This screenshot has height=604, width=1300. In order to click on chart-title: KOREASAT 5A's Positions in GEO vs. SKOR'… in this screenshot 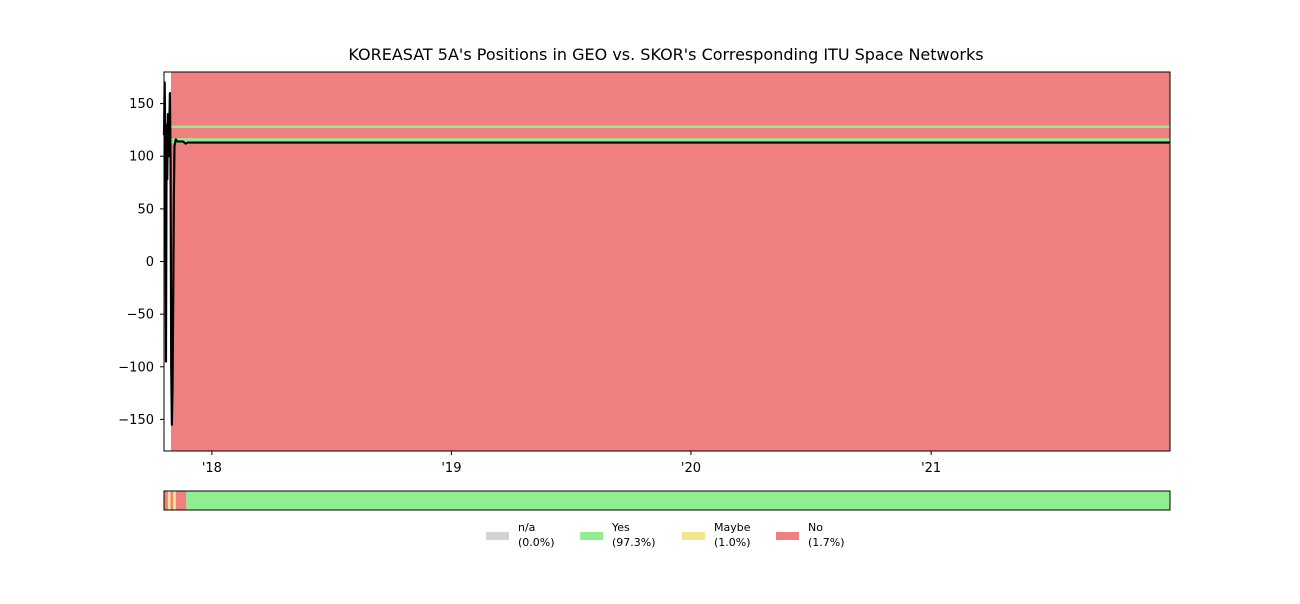, I will do `click(665, 54)`.